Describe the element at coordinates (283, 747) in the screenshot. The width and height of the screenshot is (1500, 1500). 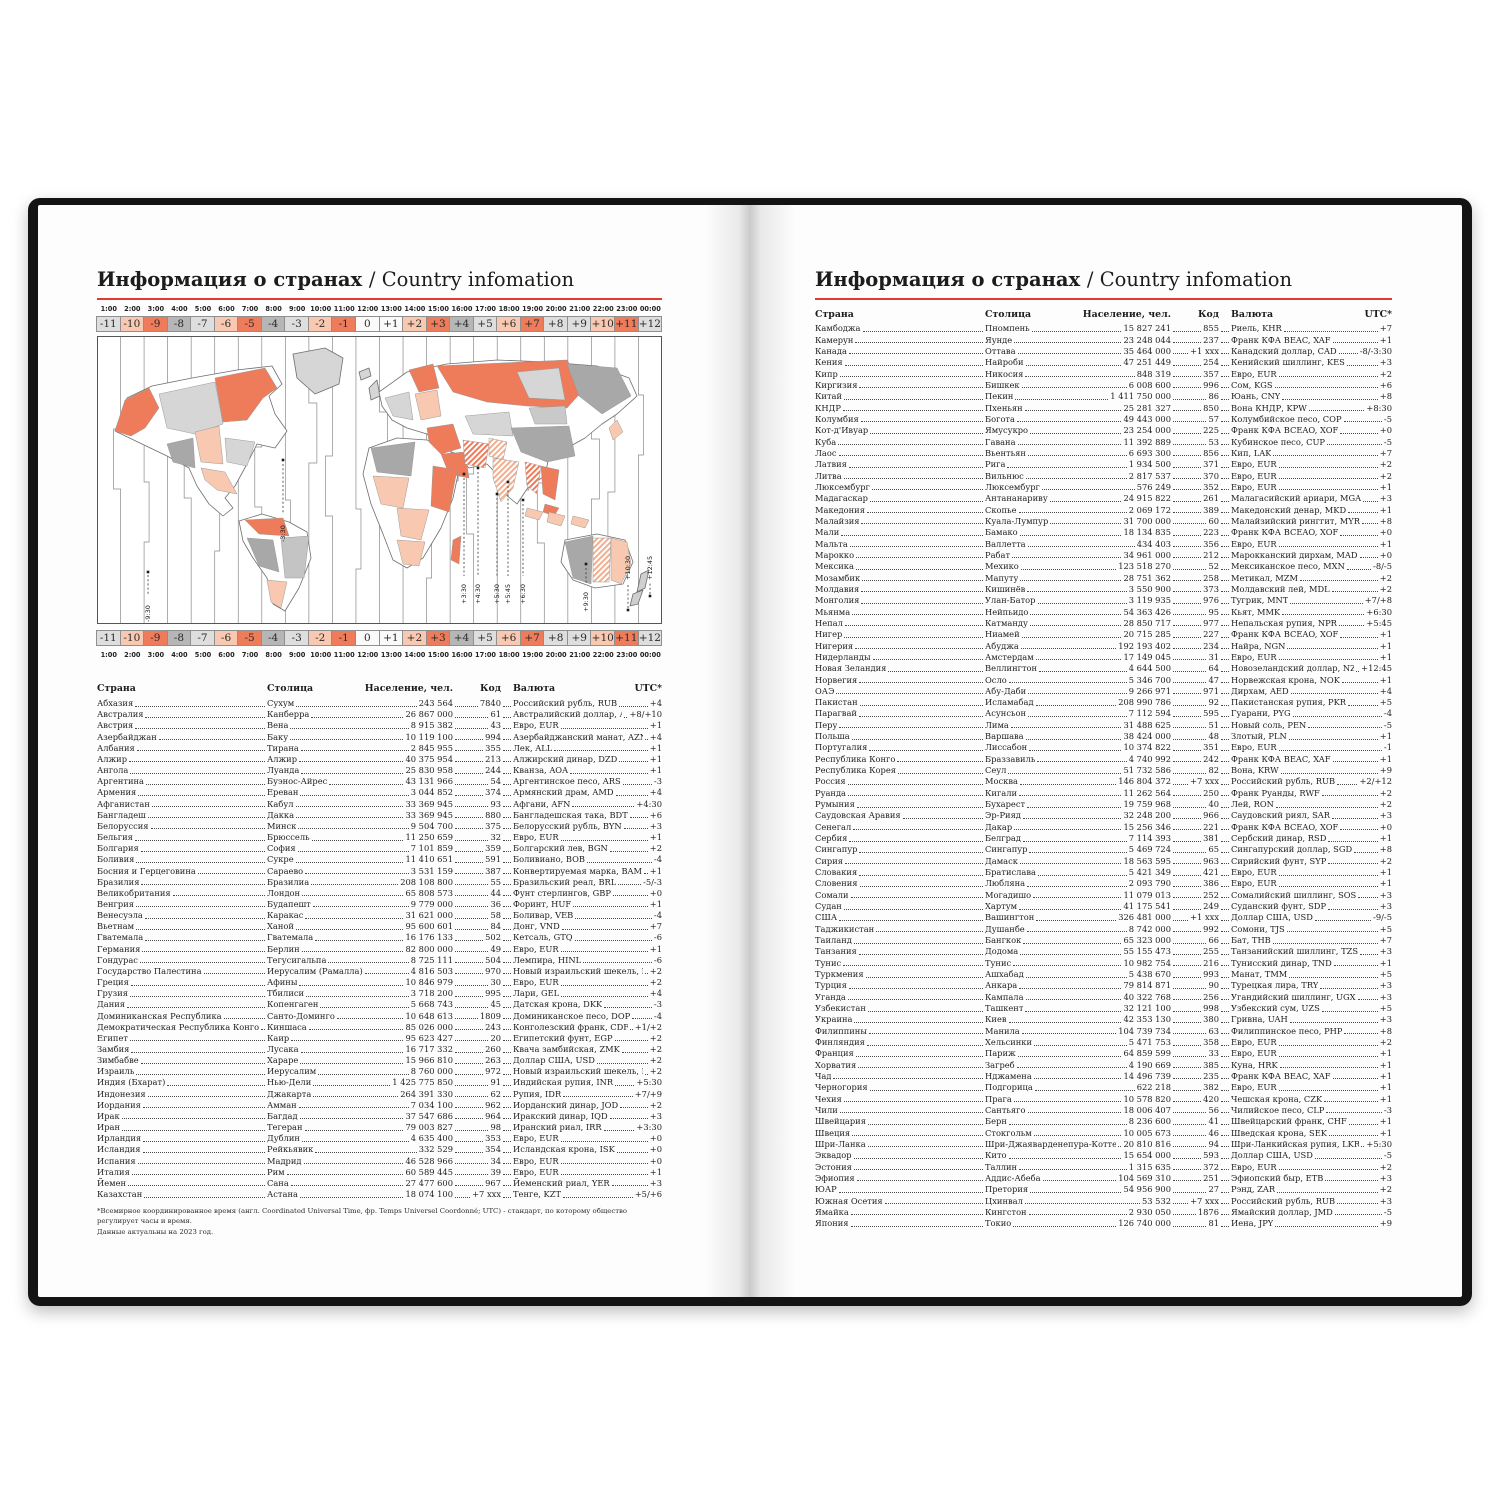
I see `capital-name: Тирана` at that location.